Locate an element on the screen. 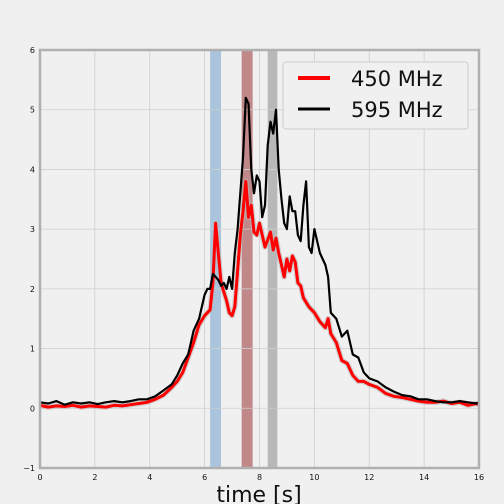 Image resolution: width=504 pixels, height=504 pixels. y-tick-label: 5 is located at coordinates (32, 110).